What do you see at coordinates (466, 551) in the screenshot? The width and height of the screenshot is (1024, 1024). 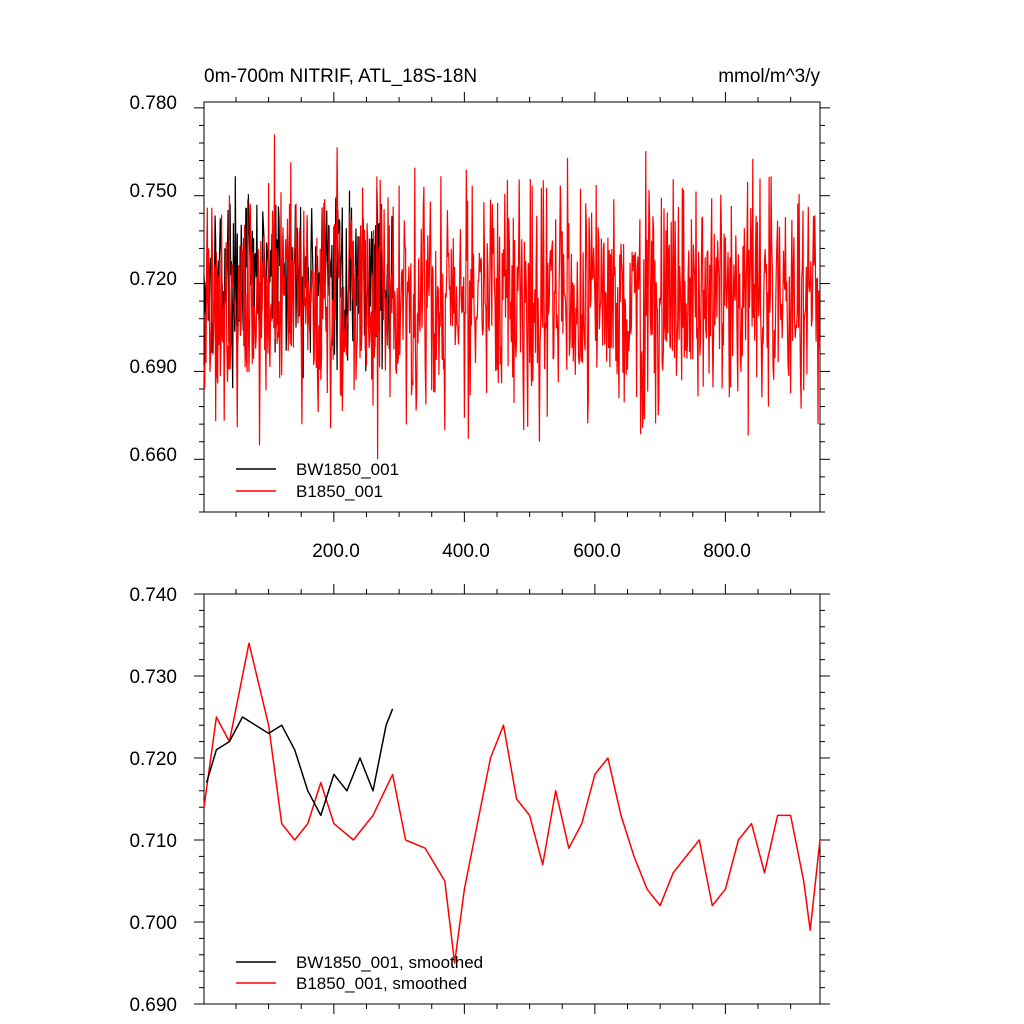 I see `x-tick-label: 400.0` at bounding box center [466, 551].